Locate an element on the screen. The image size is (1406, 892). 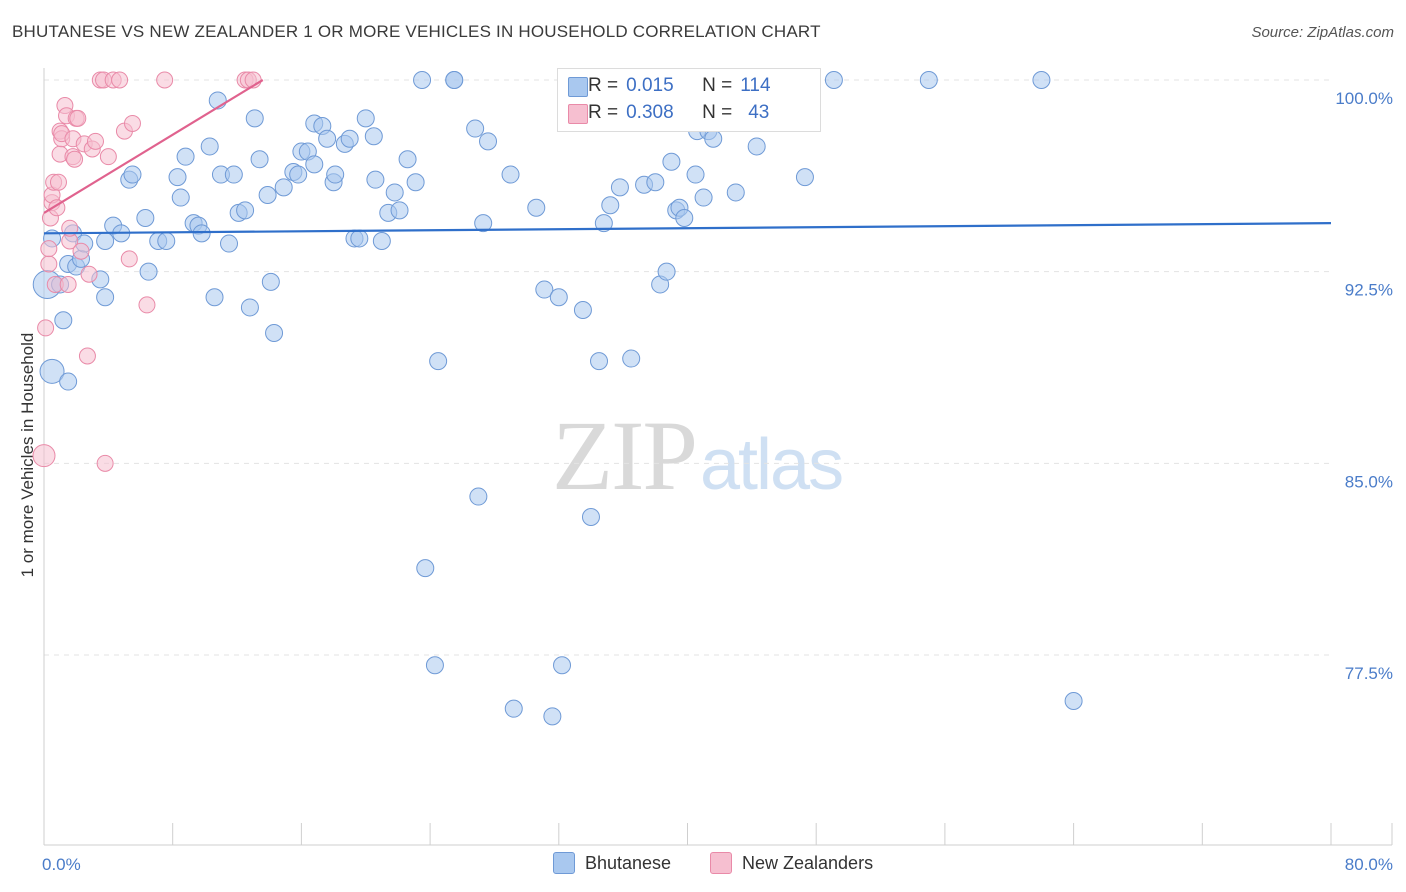
r-value: 0.308 is located at coordinates (650, 112).